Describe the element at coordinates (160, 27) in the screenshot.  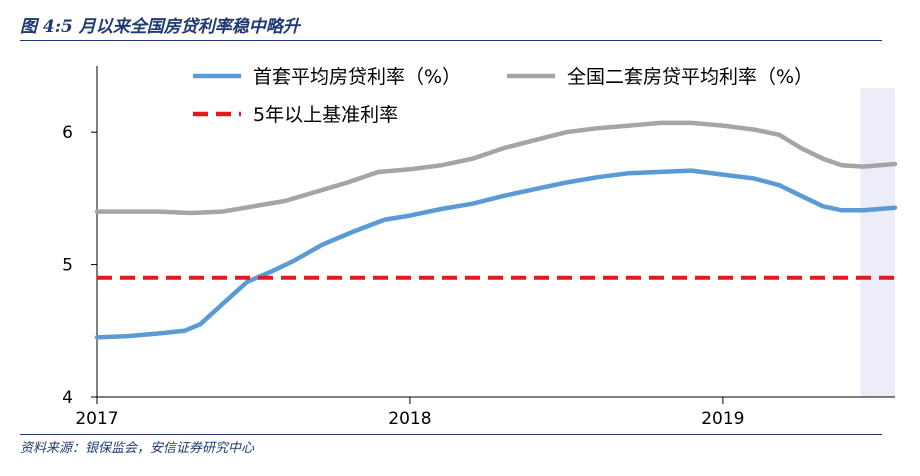
I see `figure-title: 图 4:5 月以来全国房贷利率稳中略升` at that location.